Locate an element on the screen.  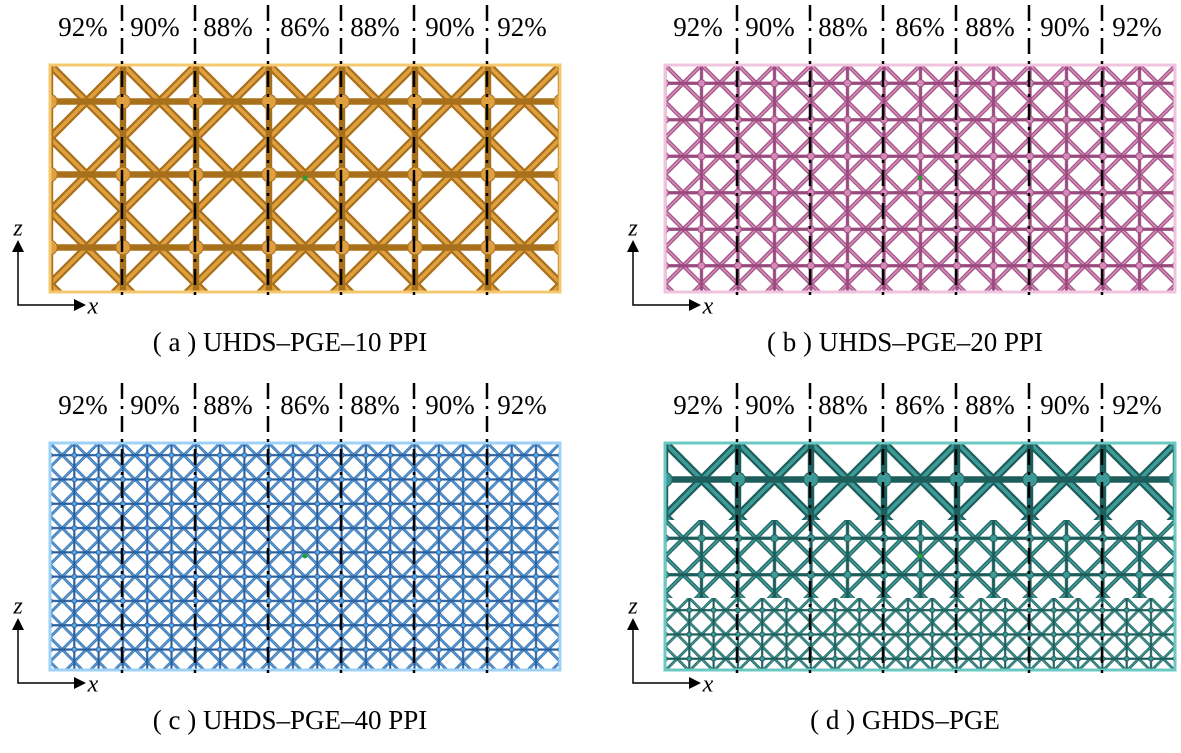
caption: ( a ) UHDS–PGE–10 PPI is located at coordinates (290, 342).